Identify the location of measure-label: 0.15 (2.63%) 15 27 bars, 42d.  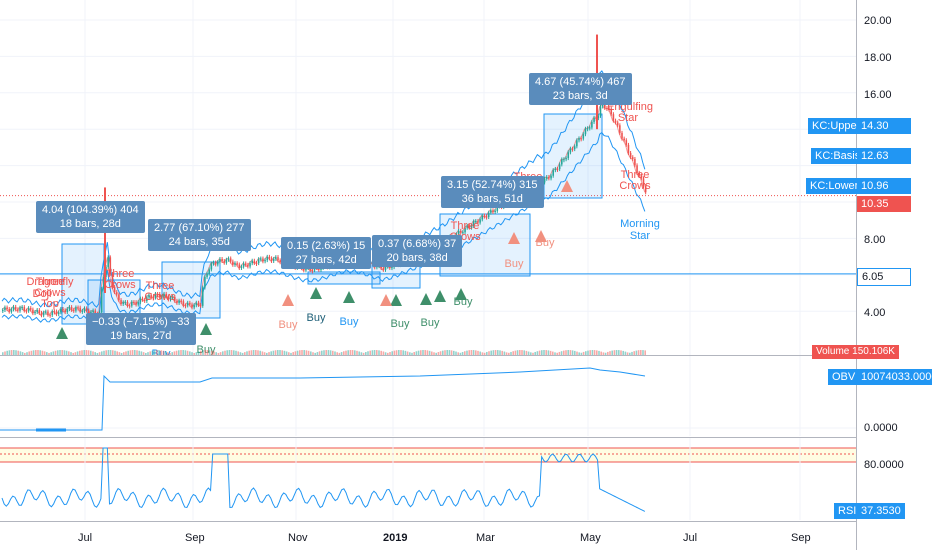
(326, 253).